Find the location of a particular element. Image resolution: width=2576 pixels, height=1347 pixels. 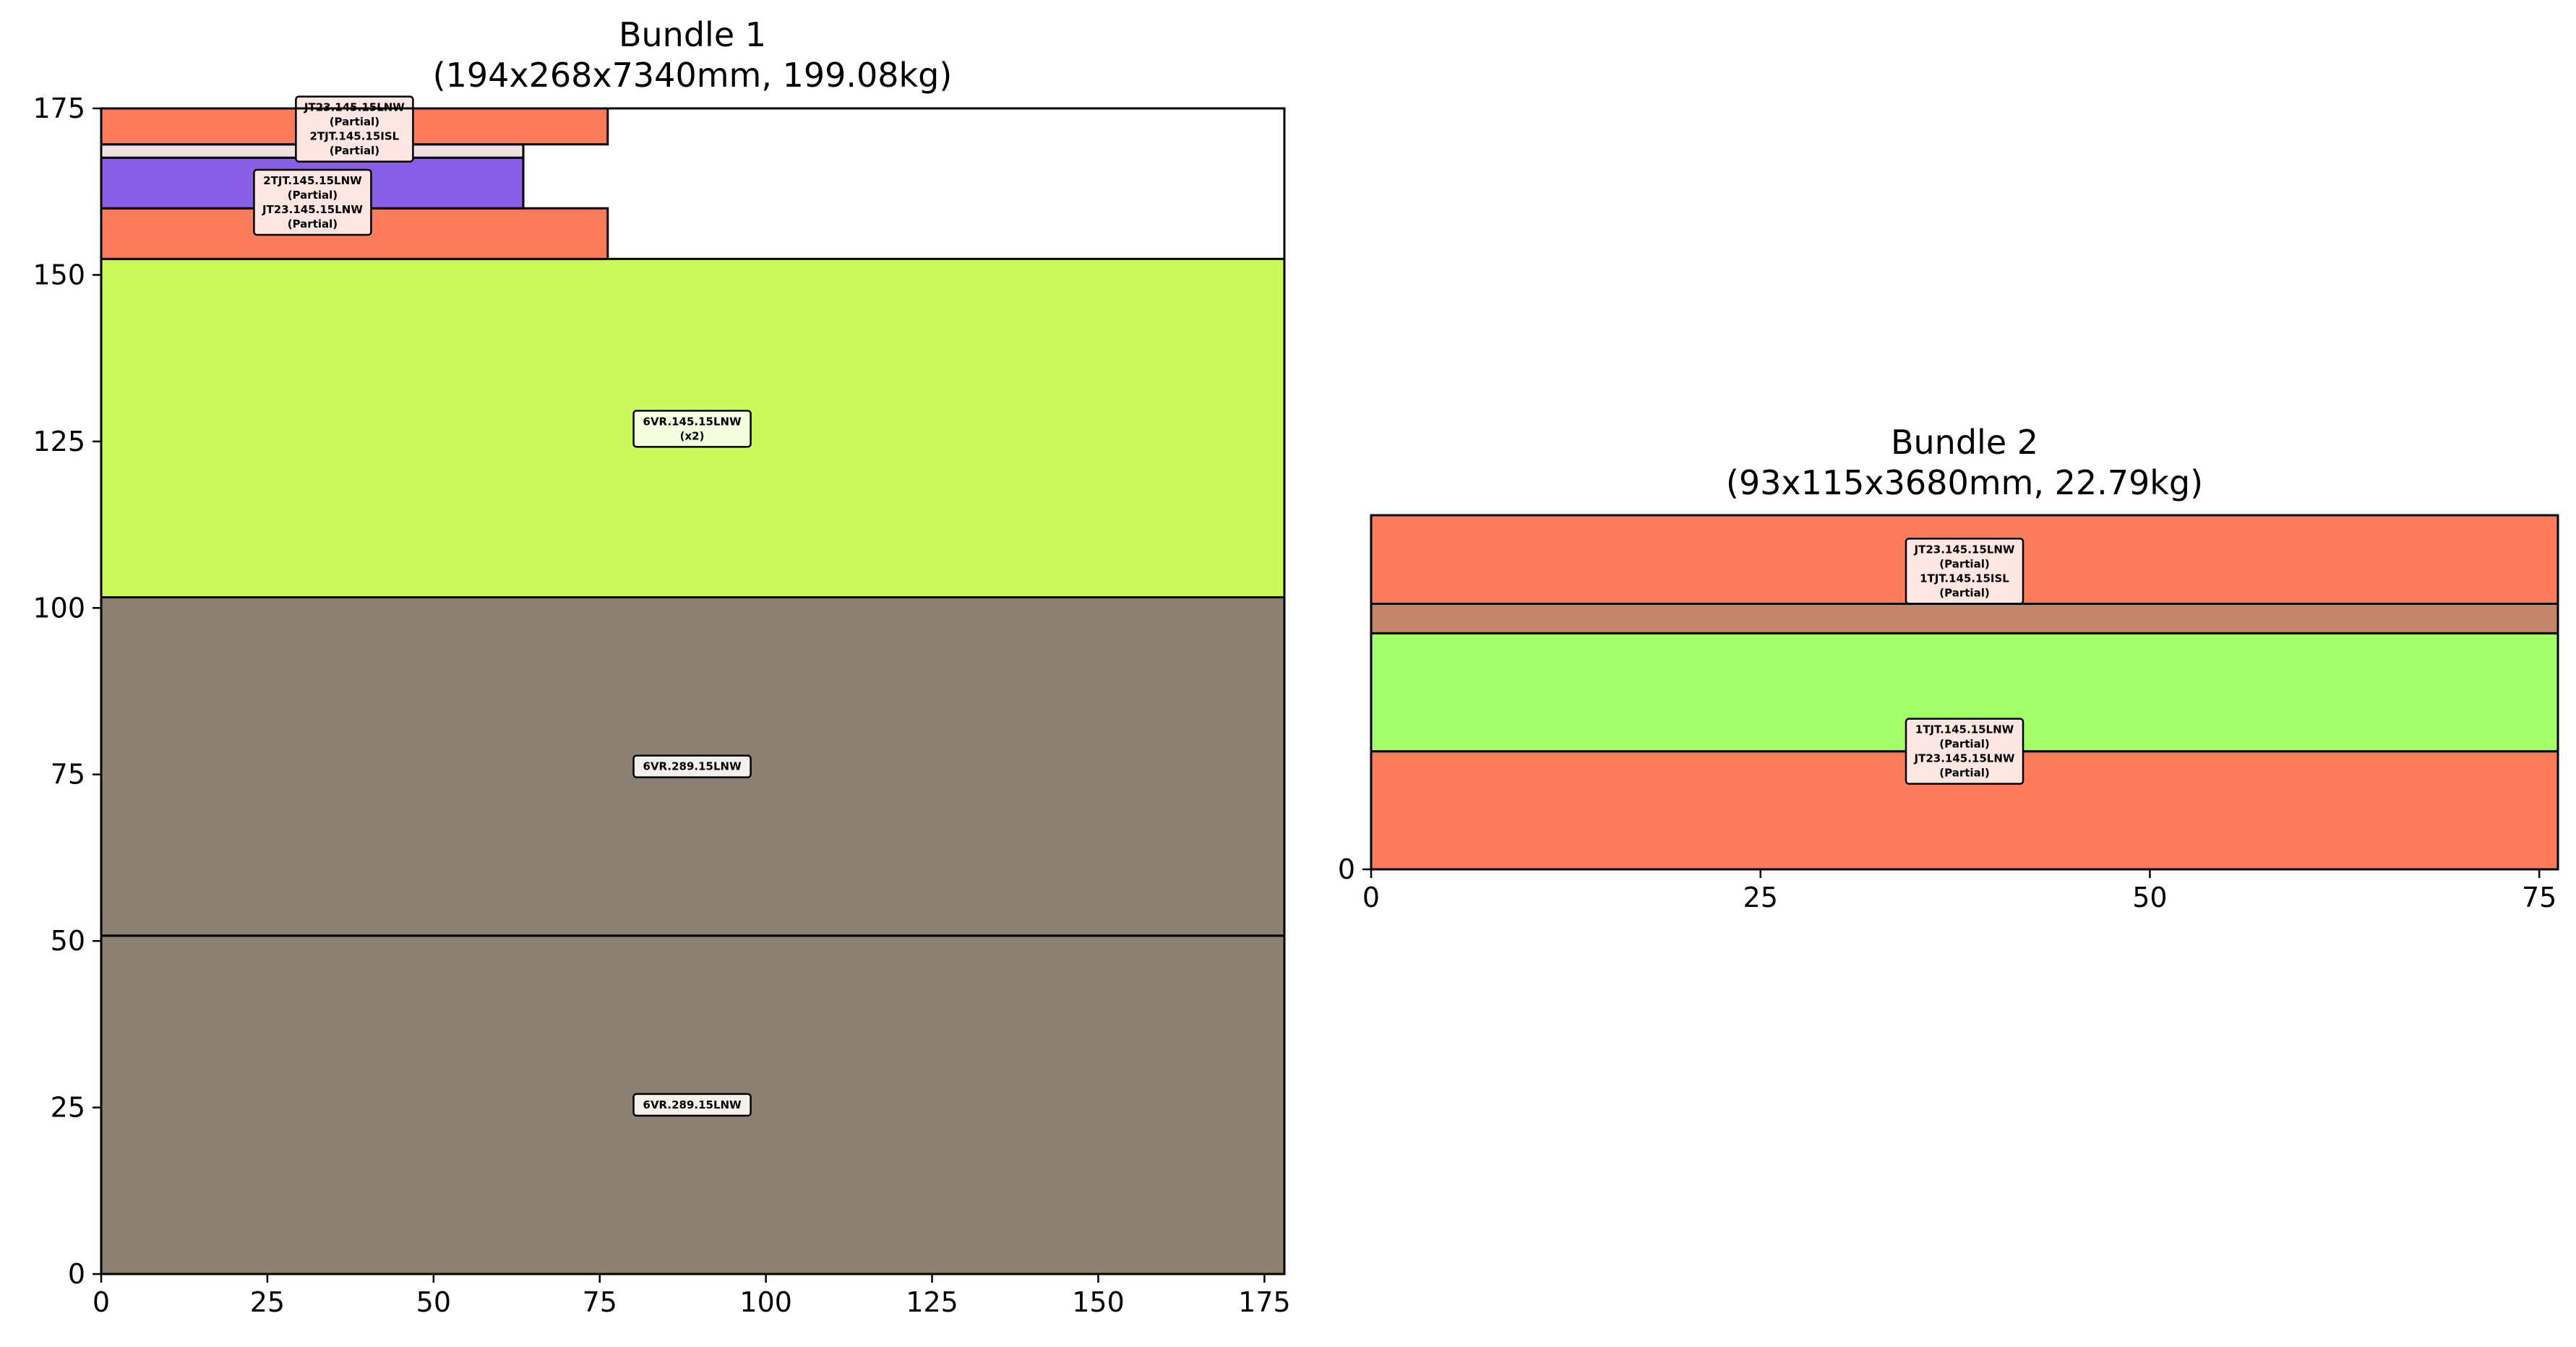

label-line: 2TJT.145.15ISL is located at coordinates (355, 137).